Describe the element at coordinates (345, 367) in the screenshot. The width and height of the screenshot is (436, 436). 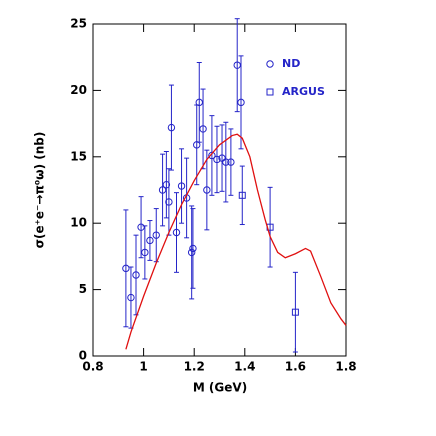
I see `x-tick-label: 1.8` at that location.